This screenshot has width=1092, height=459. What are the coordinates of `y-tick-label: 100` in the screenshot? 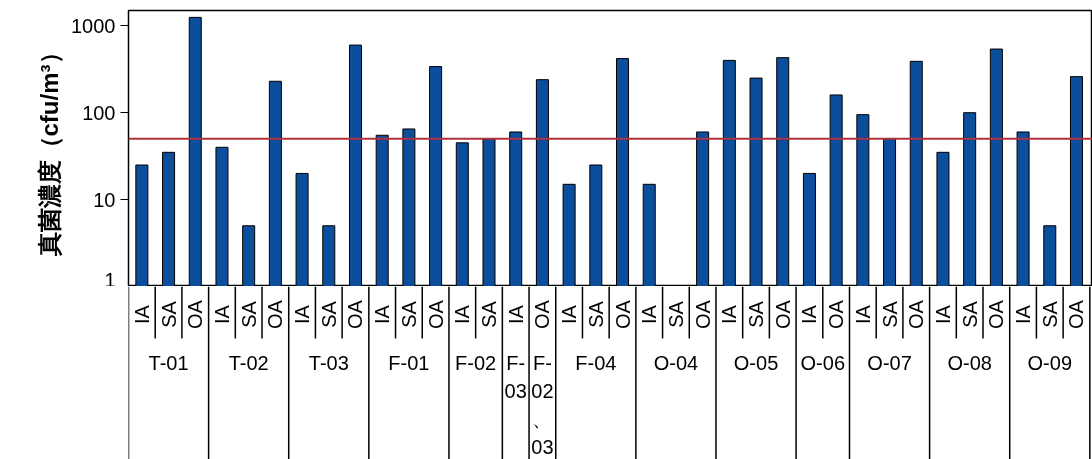 It's located at (99, 112).